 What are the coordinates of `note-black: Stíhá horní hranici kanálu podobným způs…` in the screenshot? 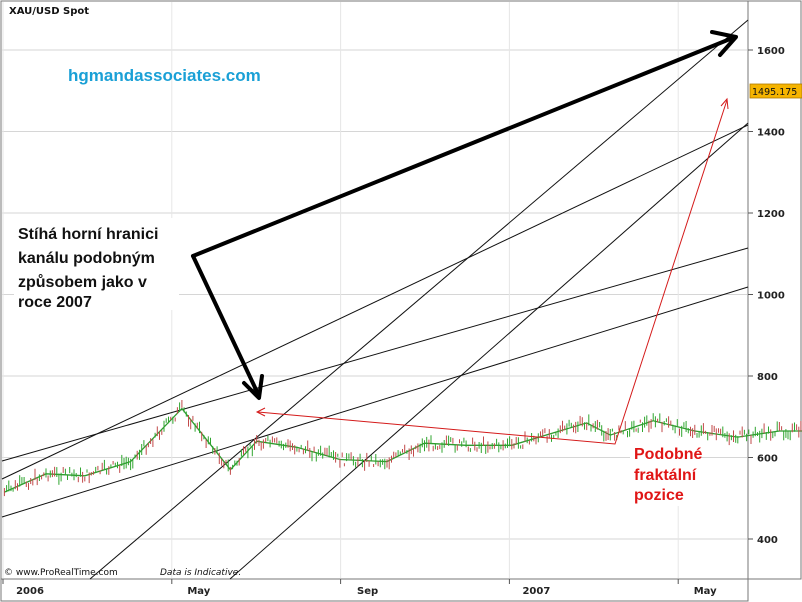 It's located at (96, 264).